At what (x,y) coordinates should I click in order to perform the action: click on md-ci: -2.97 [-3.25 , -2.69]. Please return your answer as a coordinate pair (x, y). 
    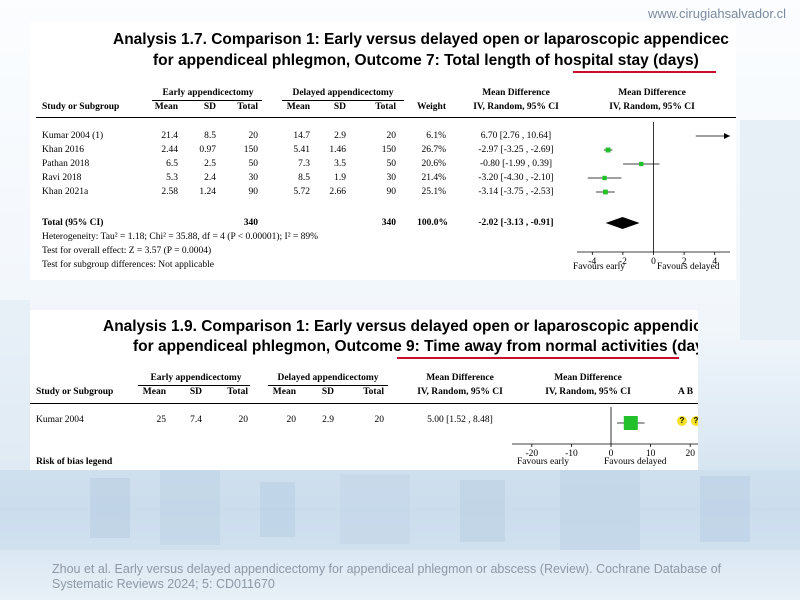
    Looking at the image, I should click on (516, 150).